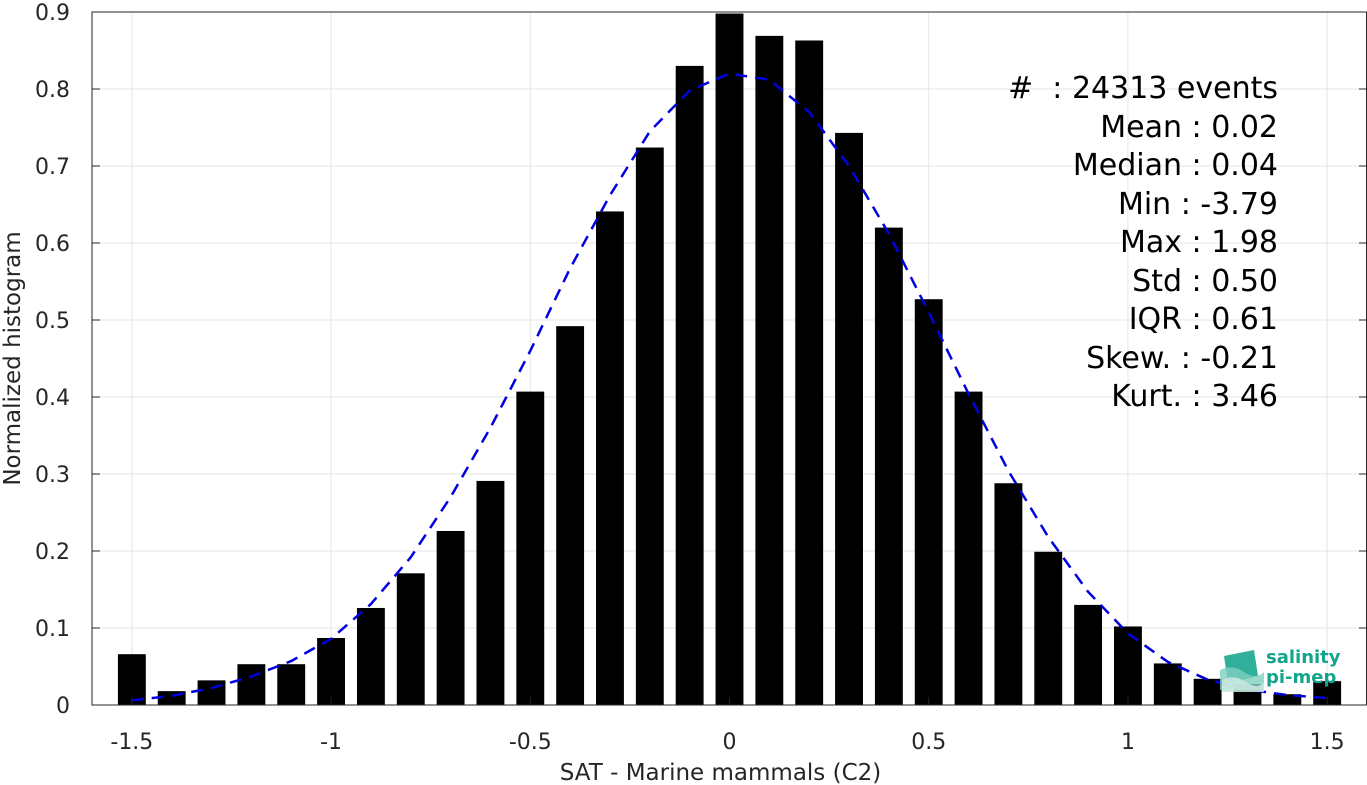 The width and height of the screenshot is (1367, 785). I want to click on y-axis-label: Normalized histogram, so click(13, 358).